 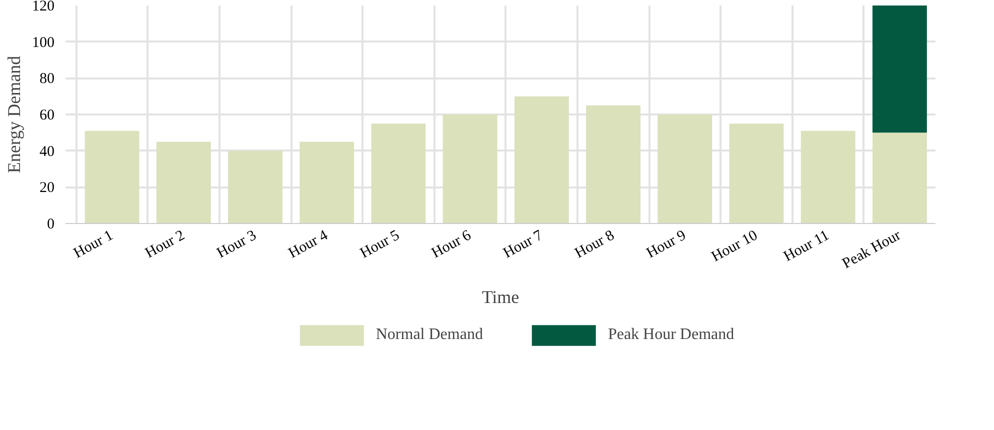 I want to click on y-tick-label: 60, so click(x=47, y=116).